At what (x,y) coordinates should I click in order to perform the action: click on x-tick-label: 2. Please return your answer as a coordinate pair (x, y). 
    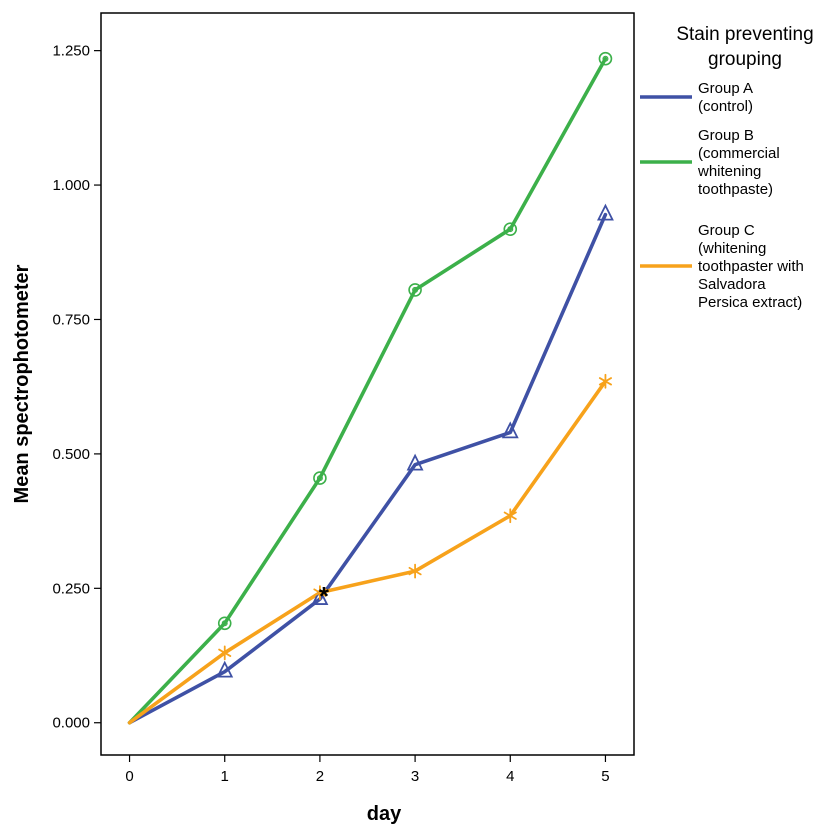
    Looking at the image, I should click on (320, 776).